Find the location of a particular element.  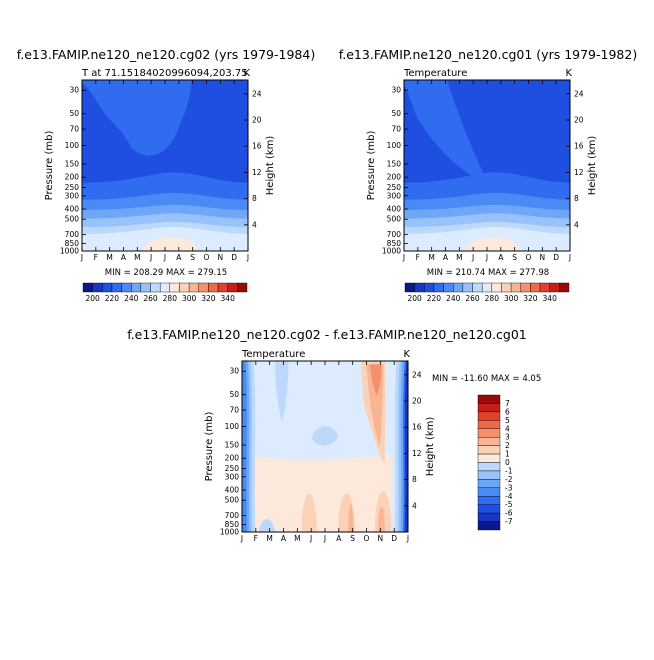

panel-subtitle-left: Temperature is located at coordinates (435, 73).